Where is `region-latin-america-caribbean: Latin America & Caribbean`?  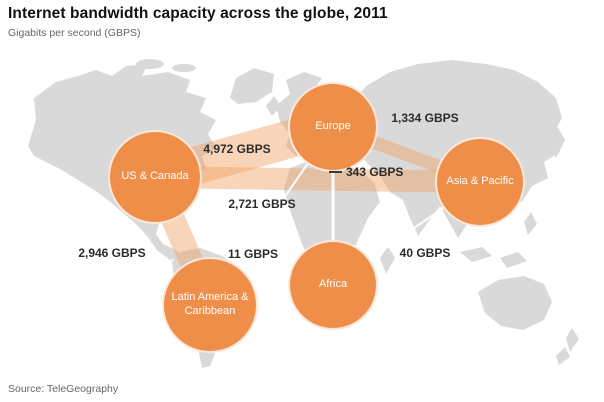 region-latin-america-caribbean: Latin America & Caribbean is located at coordinates (210, 305).